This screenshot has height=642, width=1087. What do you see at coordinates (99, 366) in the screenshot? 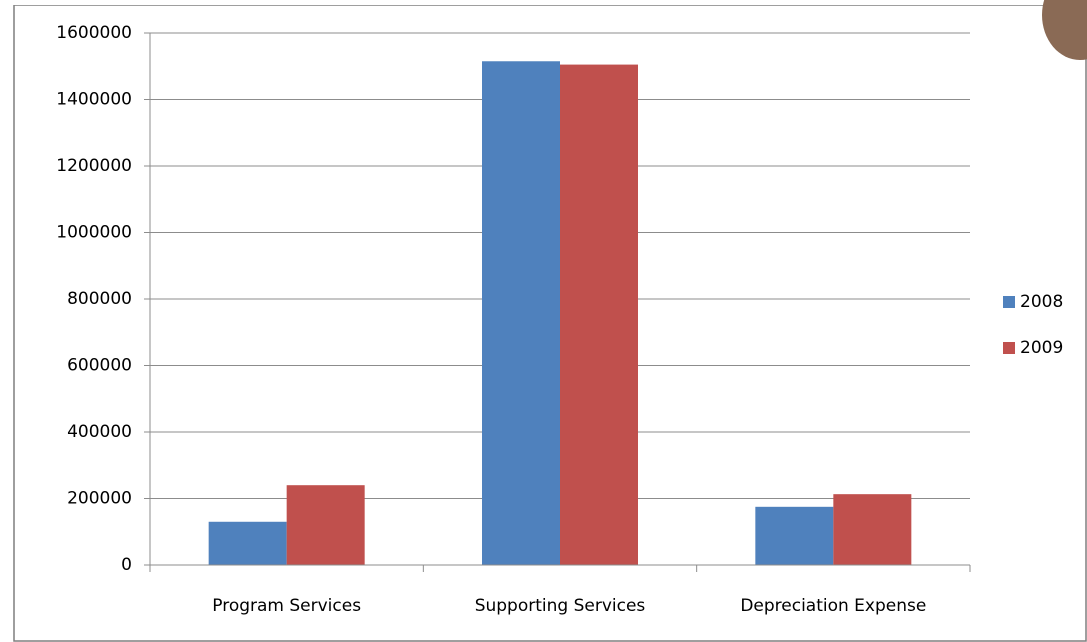
I see `y-tick-label: 600000` at bounding box center [99, 366].